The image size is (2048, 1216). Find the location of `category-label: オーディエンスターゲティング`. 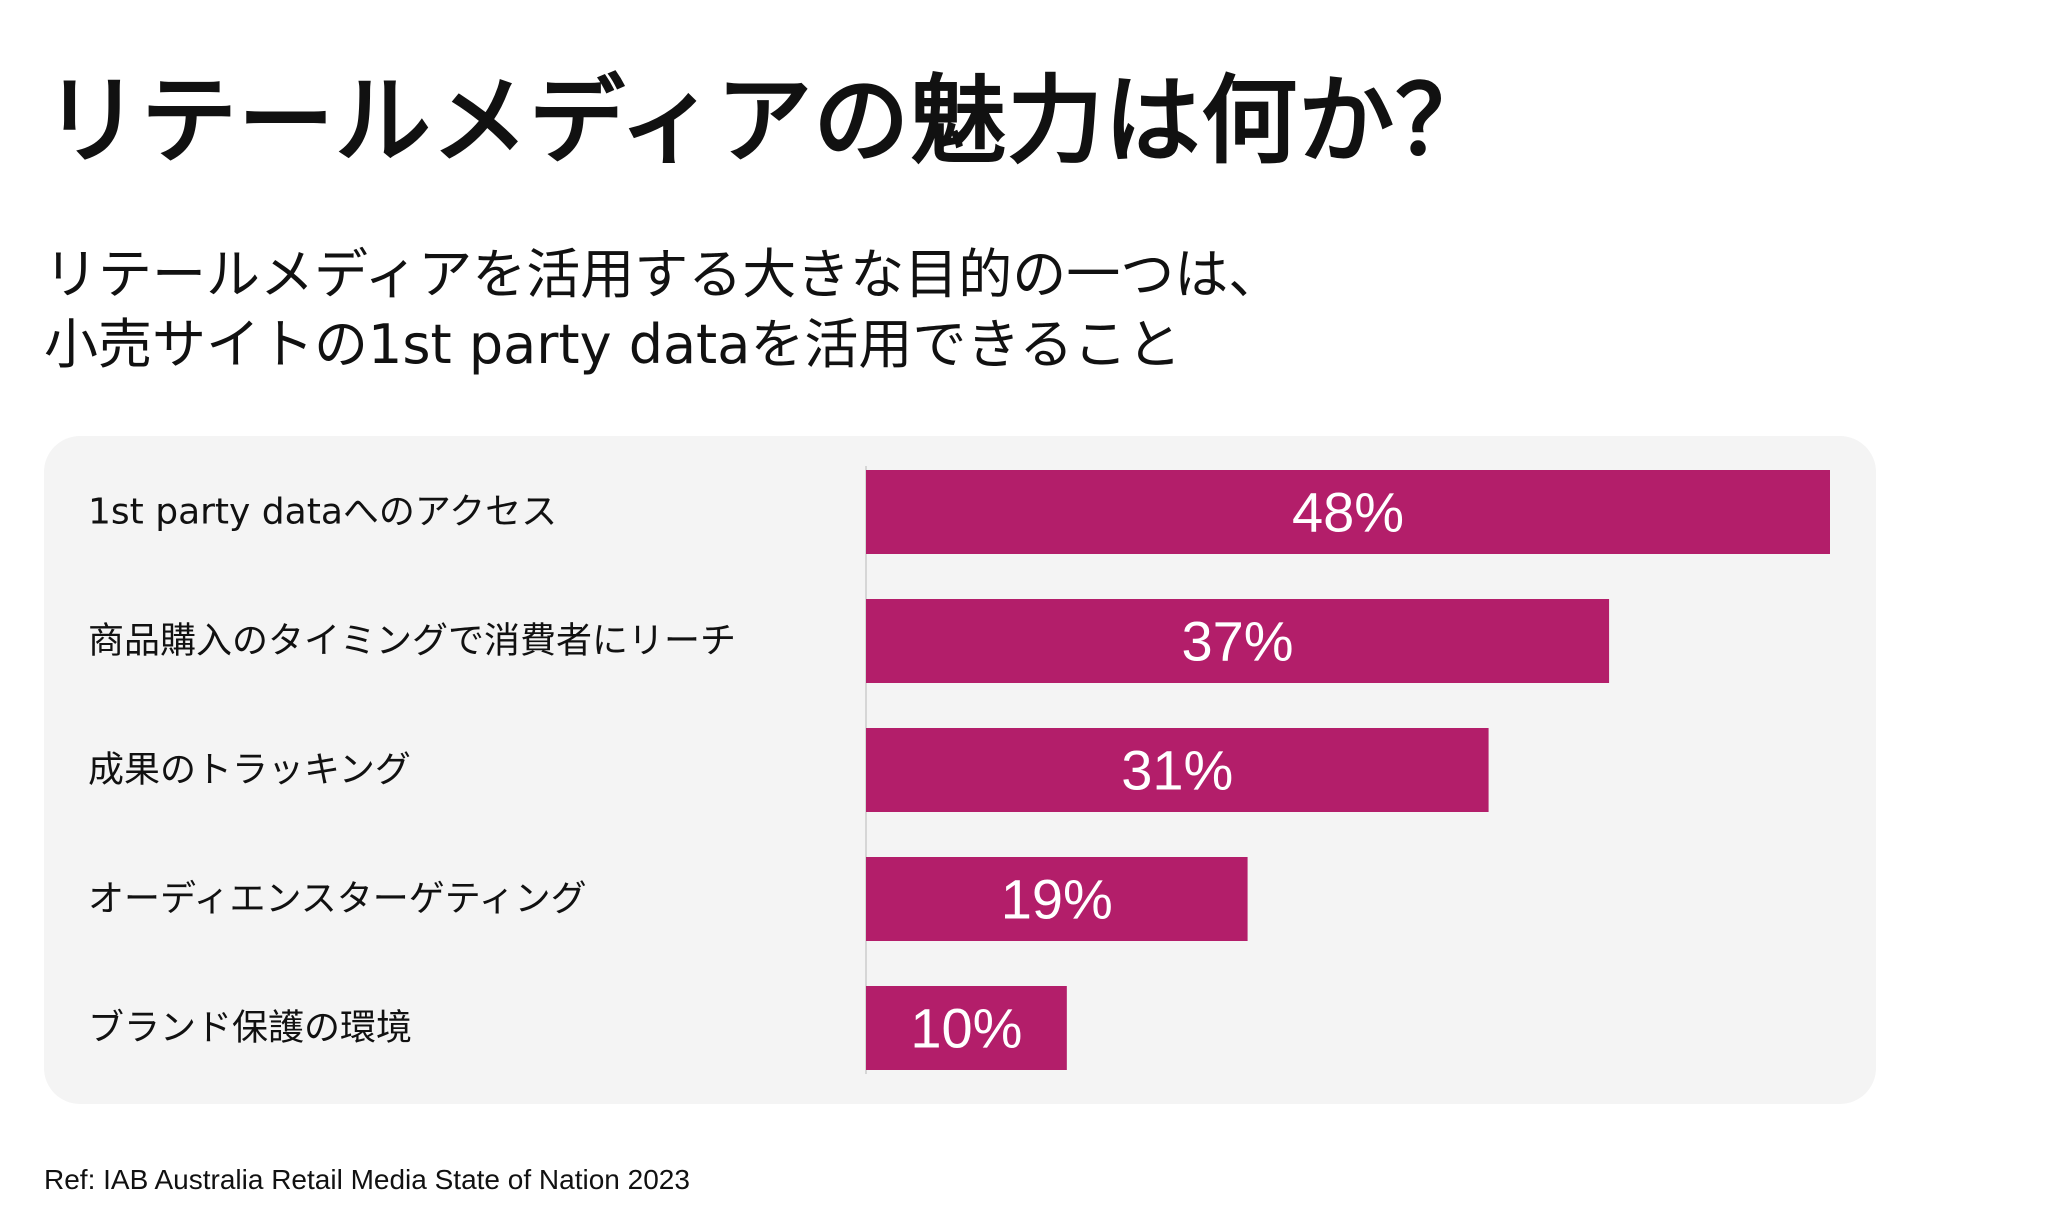

category-label: オーディエンスターゲティング is located at coordinates (337, 899).